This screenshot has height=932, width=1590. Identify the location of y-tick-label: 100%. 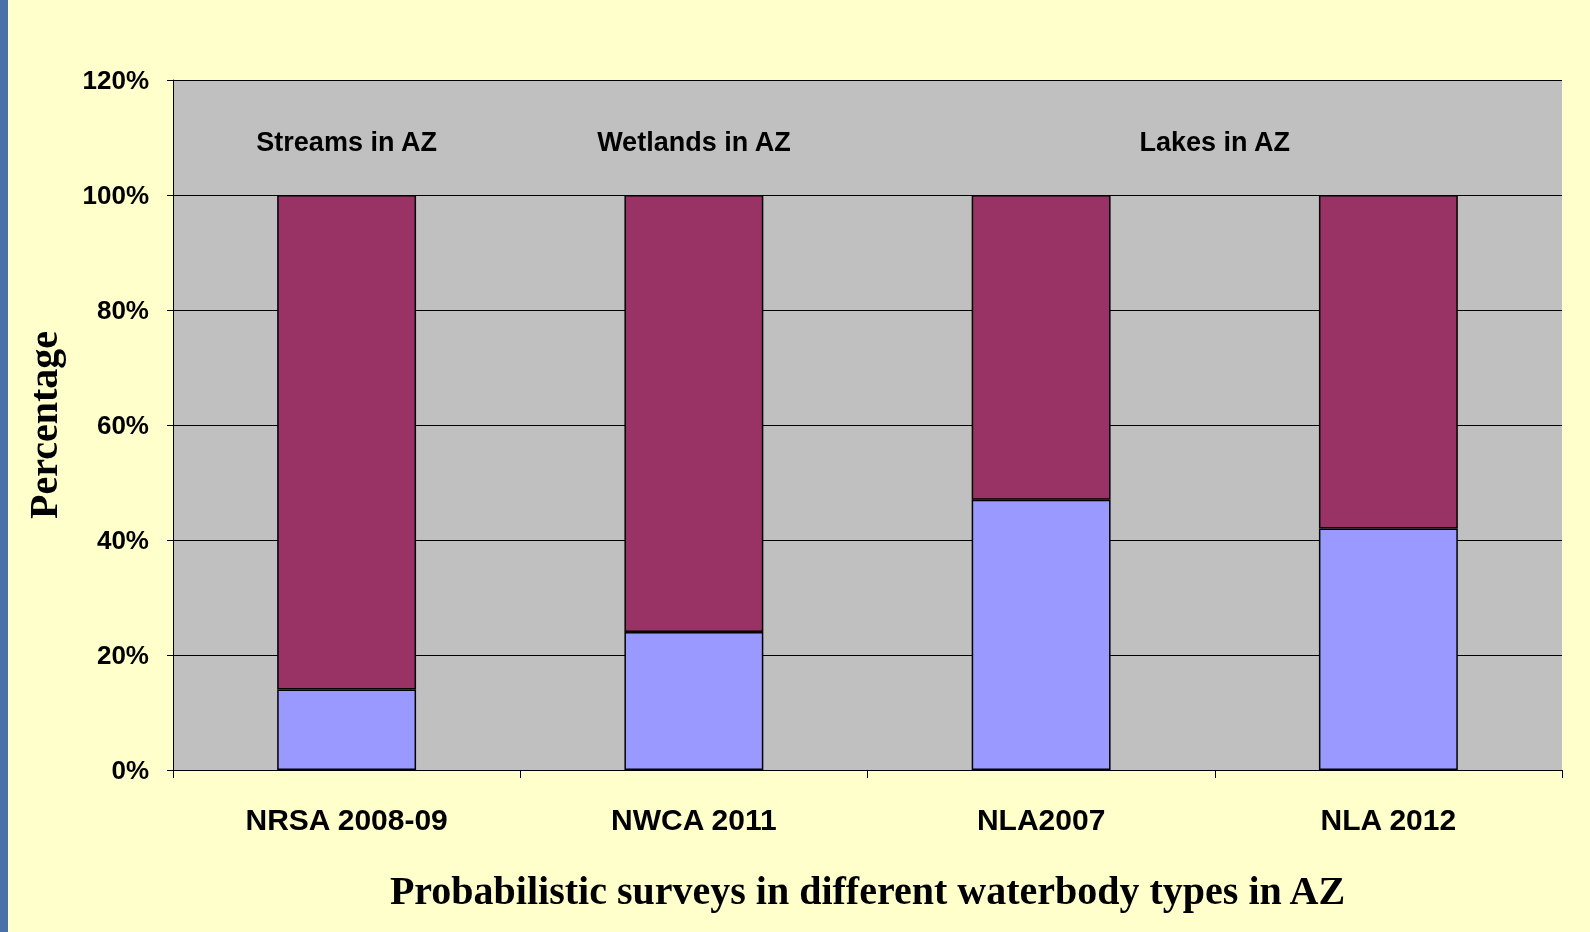
(115, 195).